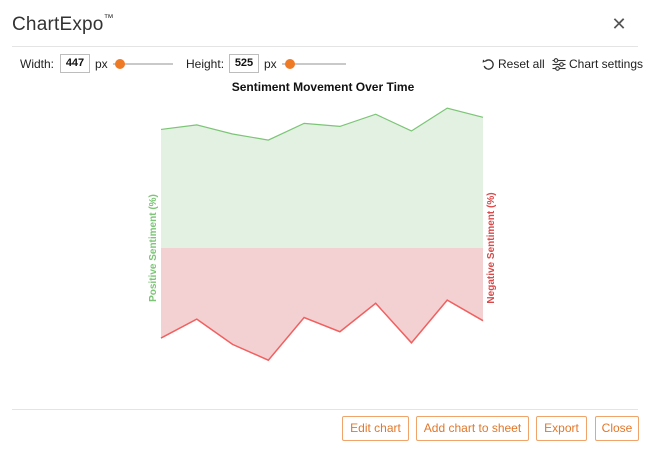 The width and height of the screenshot is (650, 458). I want to click on width-slider, so click(143, 64).